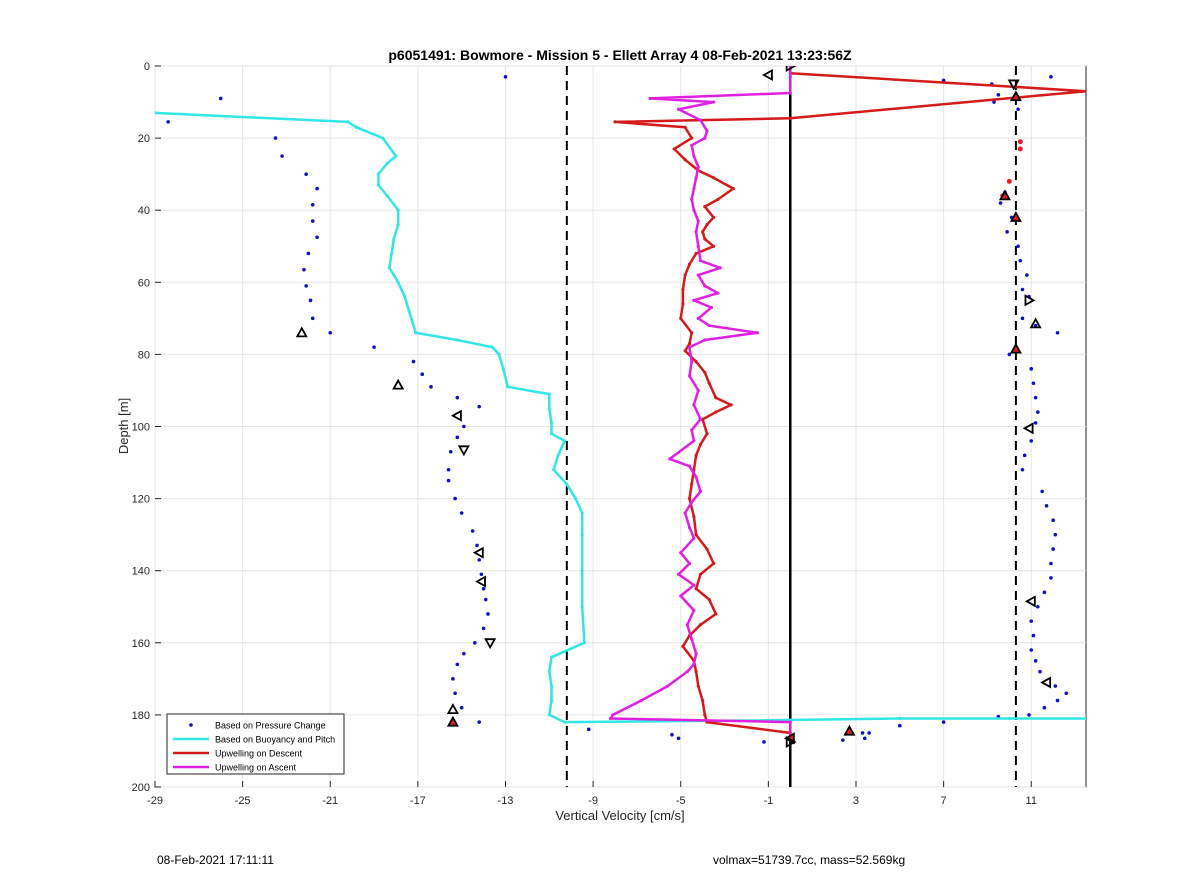 The width and height of the screenshot is (1200, 885). Describe the element at coordinates (255, 744) in the screenshot. I see `legend-box` at that location.